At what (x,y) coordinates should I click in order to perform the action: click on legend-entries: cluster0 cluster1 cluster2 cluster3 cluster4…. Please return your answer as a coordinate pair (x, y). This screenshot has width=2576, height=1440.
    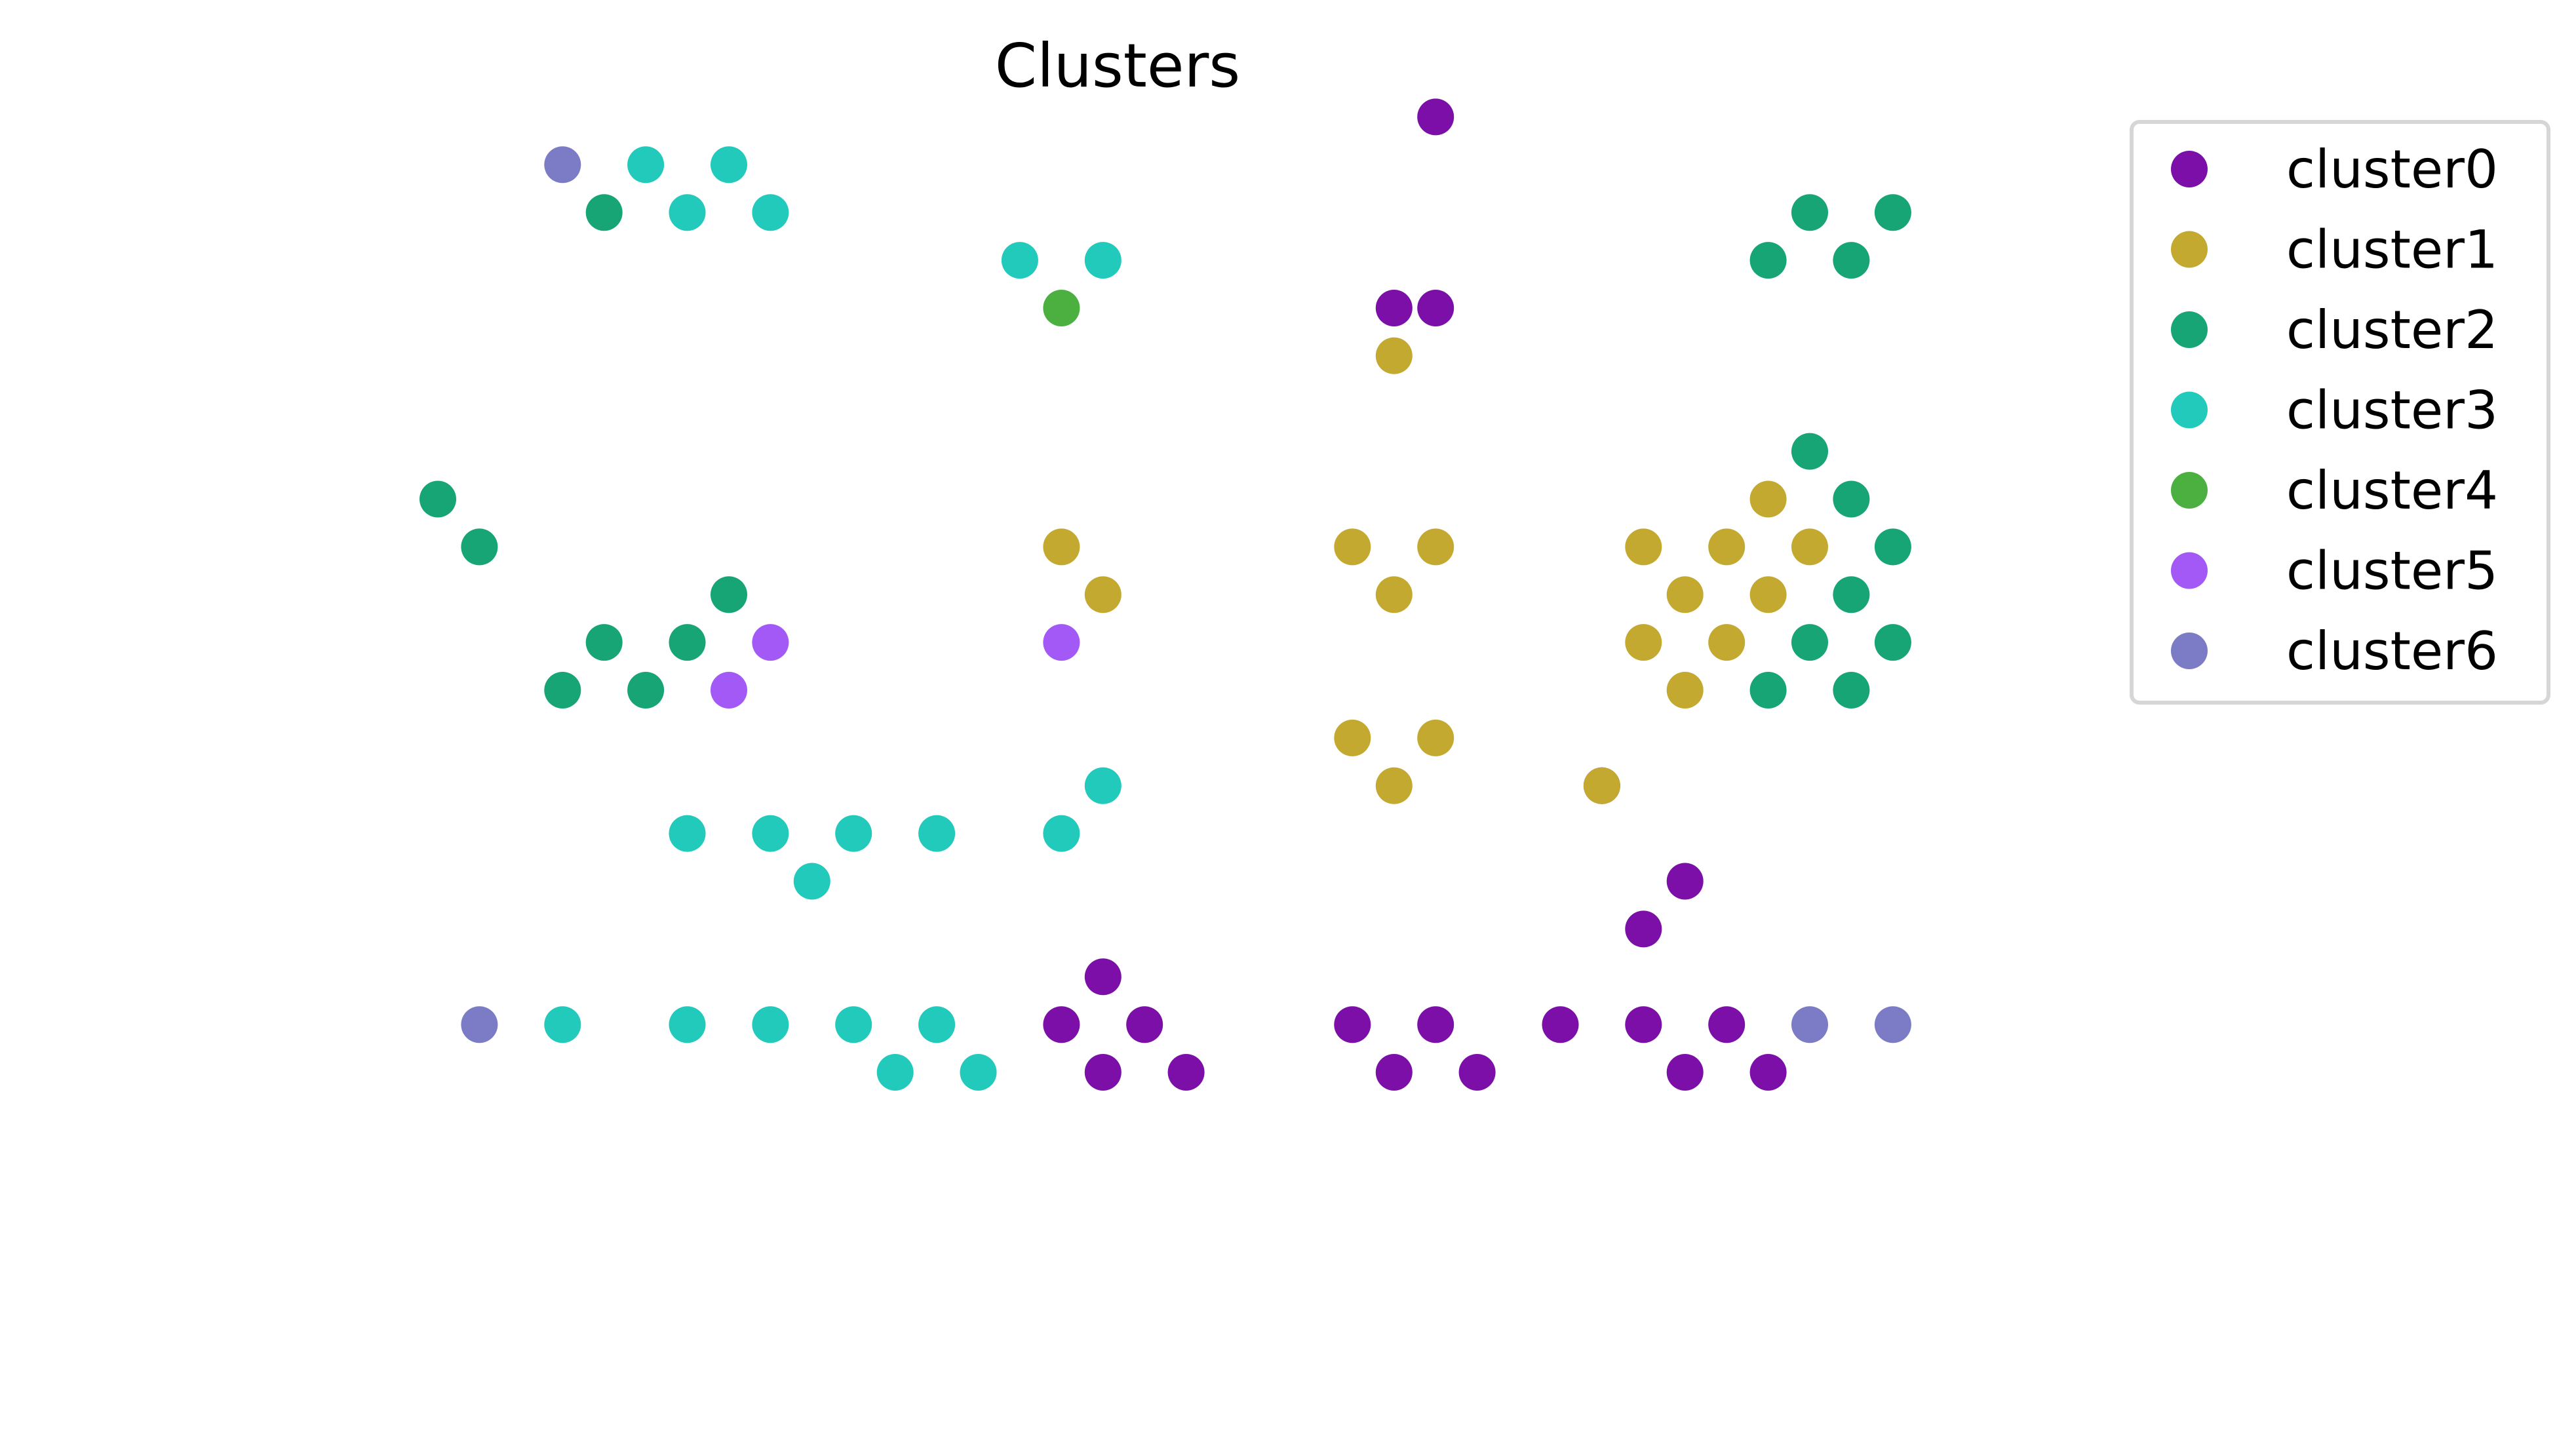
    Looking at the image, I should click on (2334, 410).